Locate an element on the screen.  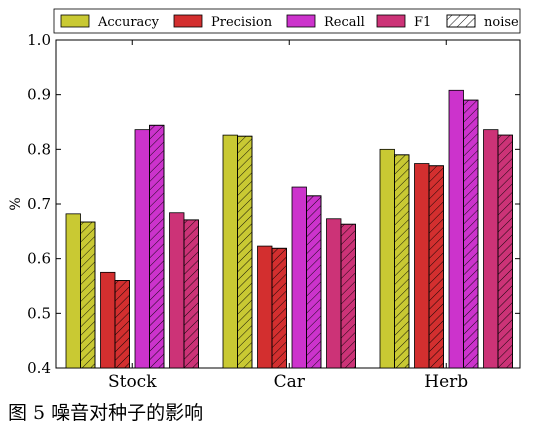
legend-swatch-hatch is located at coordinates (461, 21).